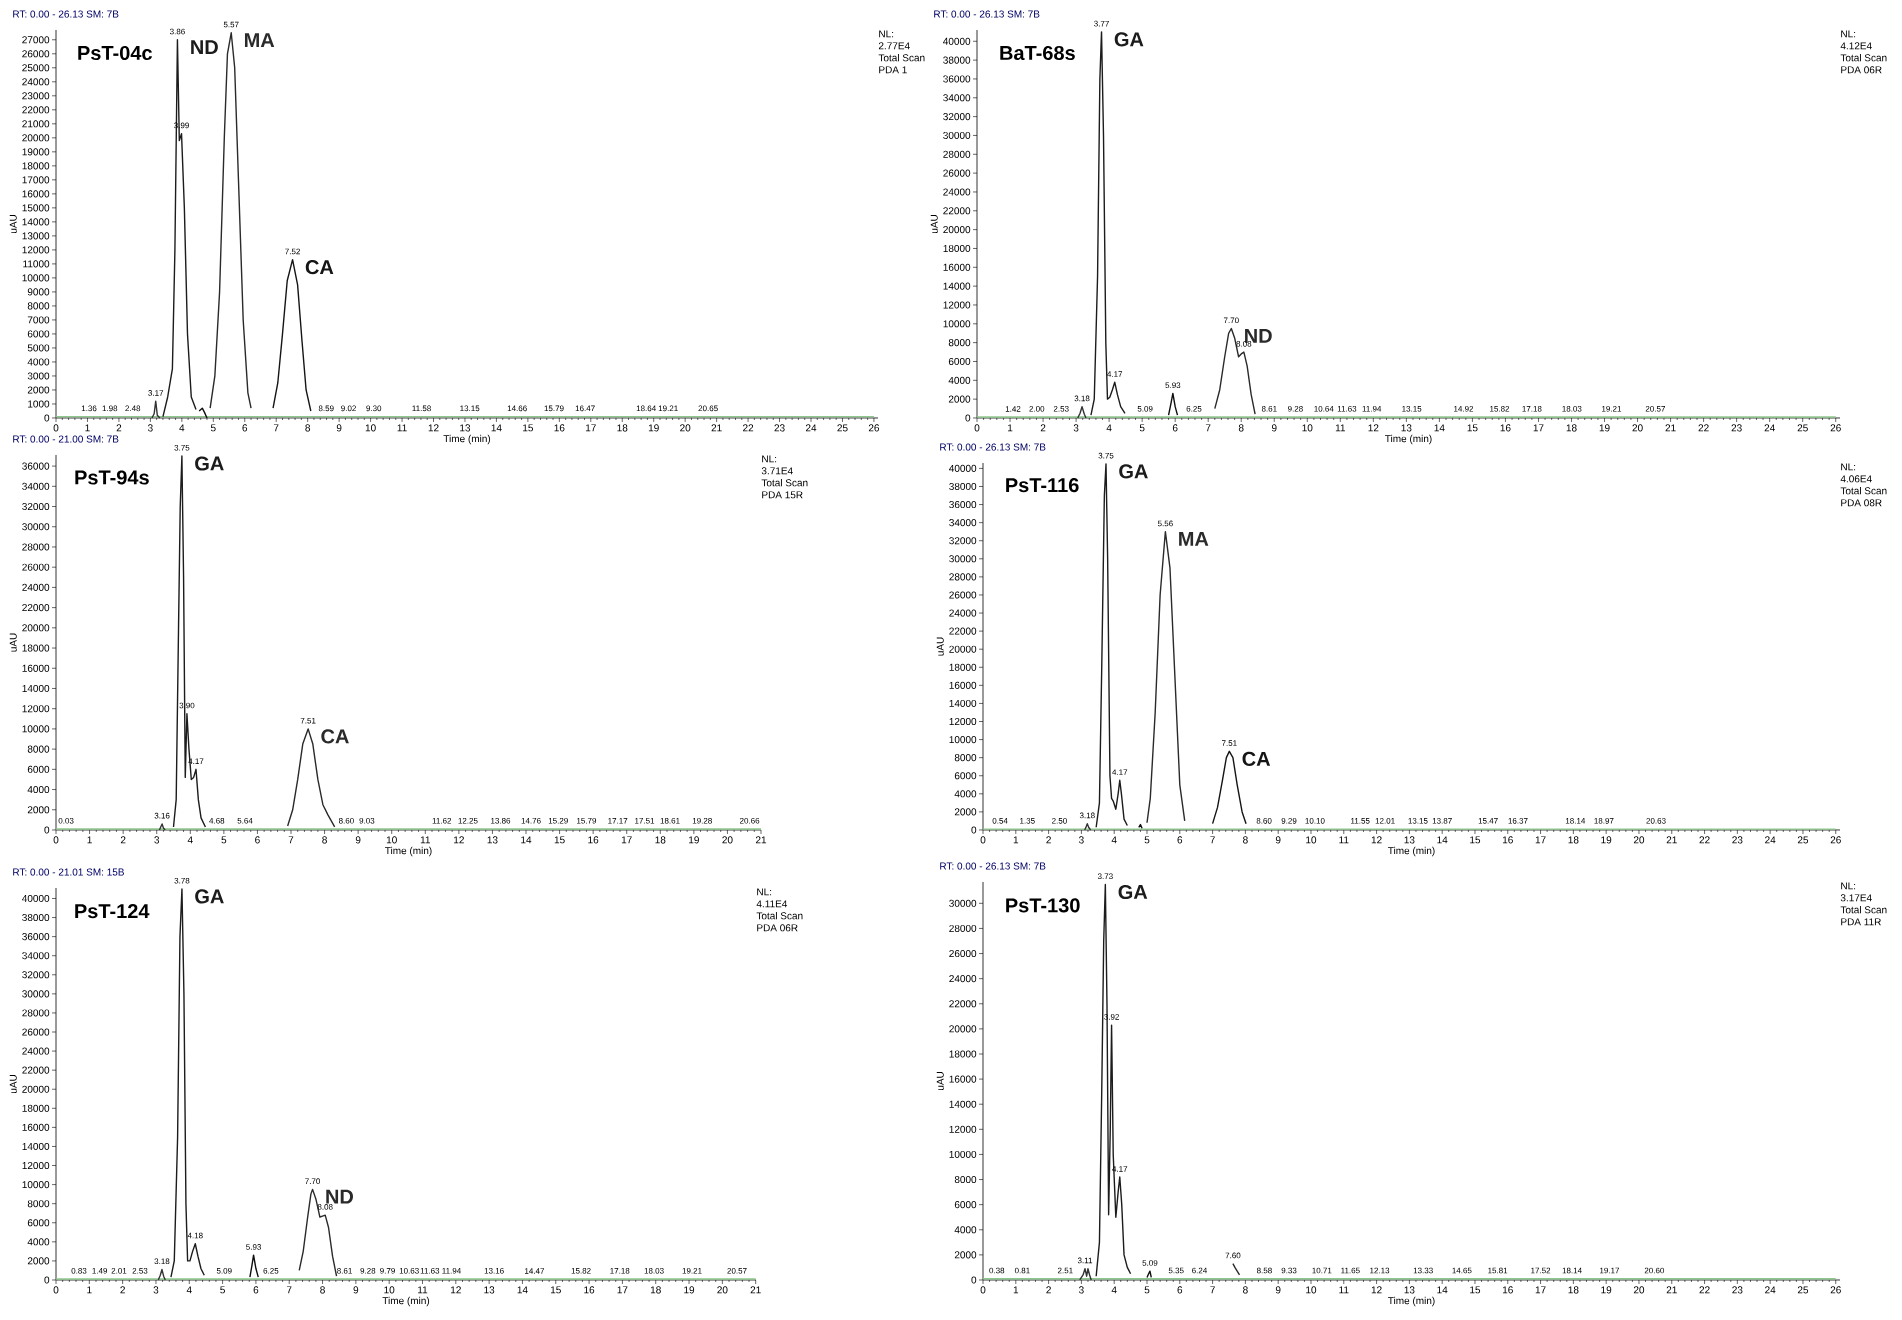 This screenshot has width=1902, height=1320. What do you see at coordinates (997, 1270) in the screenshot?
I see `annotation: 0.38` at bounding box center [997, 1270].